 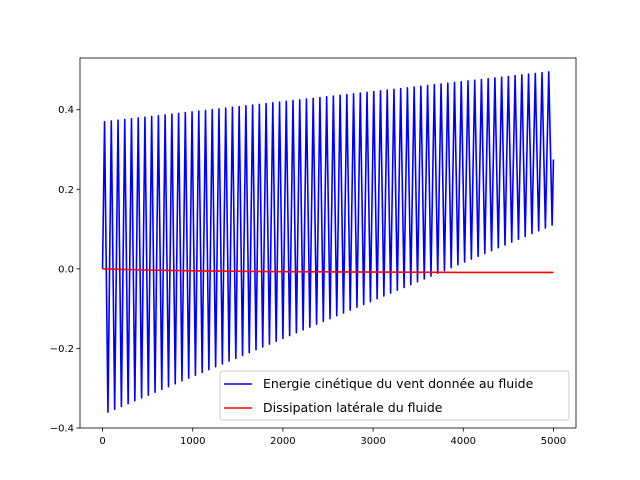 I want to click on x-tick-label: 5000, so click(x=553, y=441).